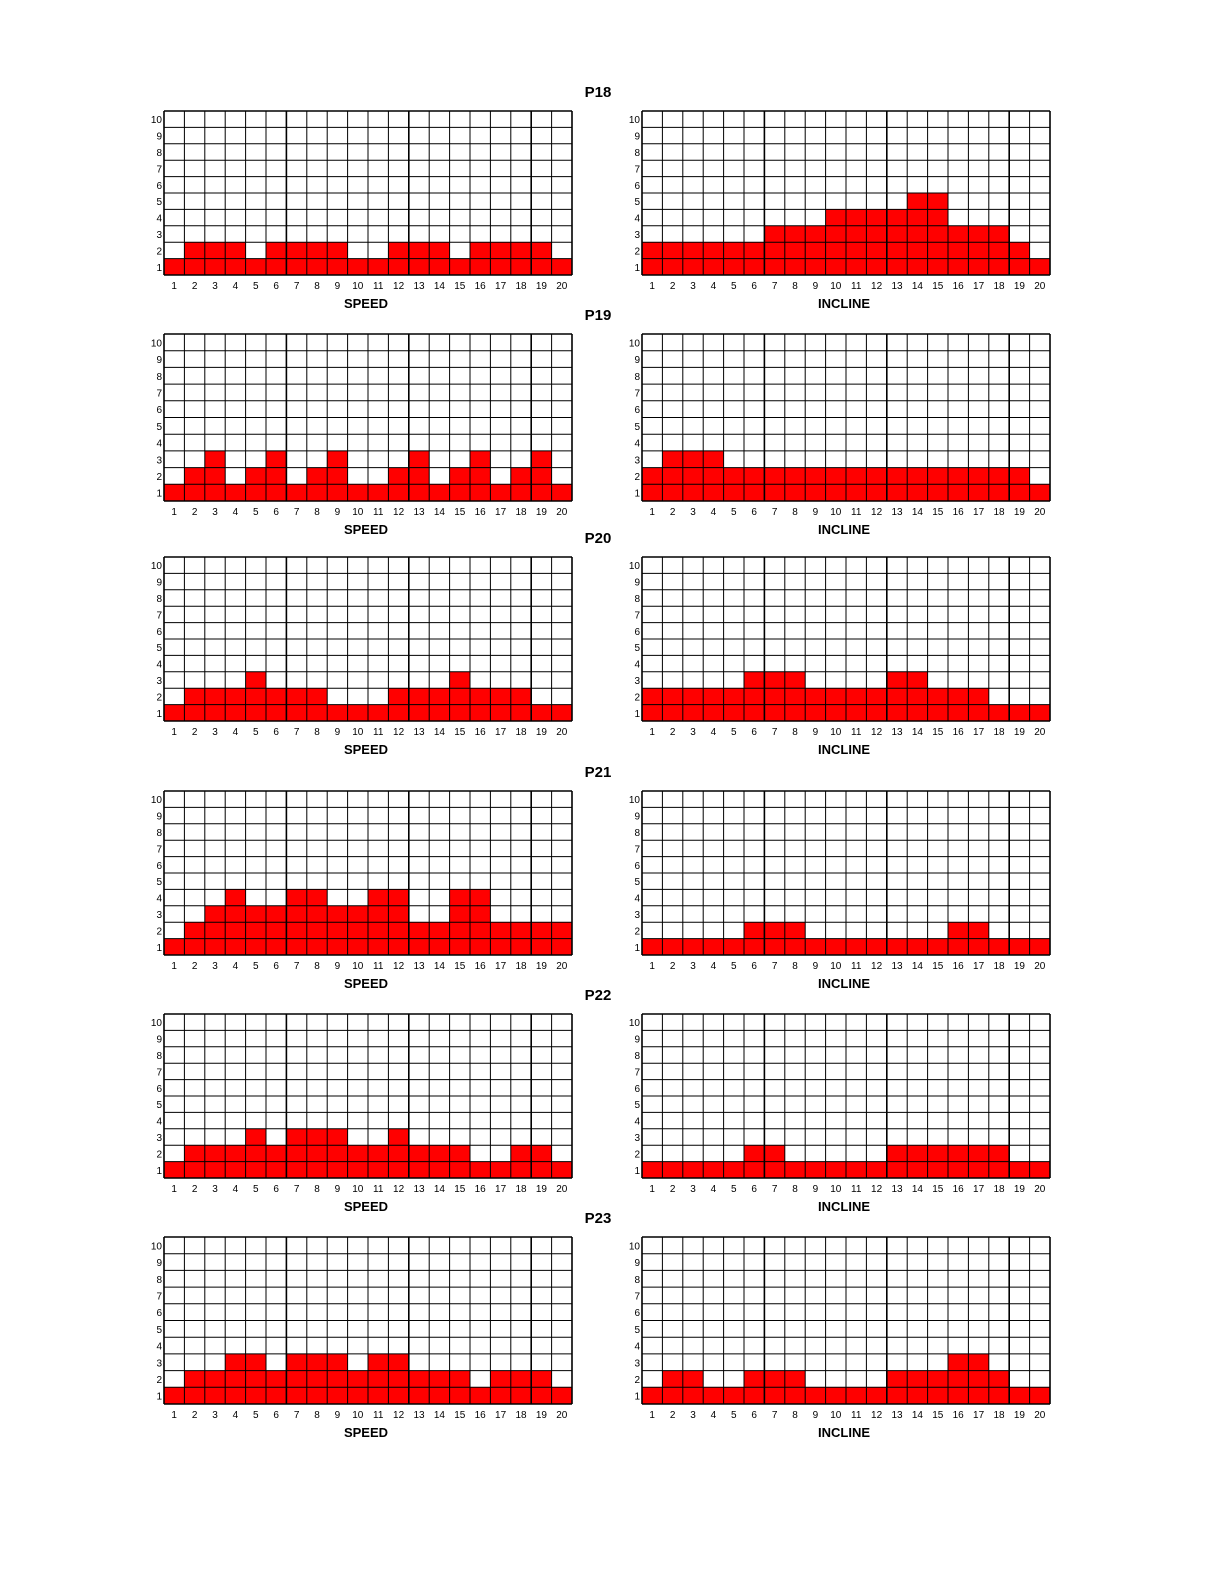 The width and height of the screenshot is (1224, 1584). I want to click on x-axis-title: INCLINE, so click(844, 303).